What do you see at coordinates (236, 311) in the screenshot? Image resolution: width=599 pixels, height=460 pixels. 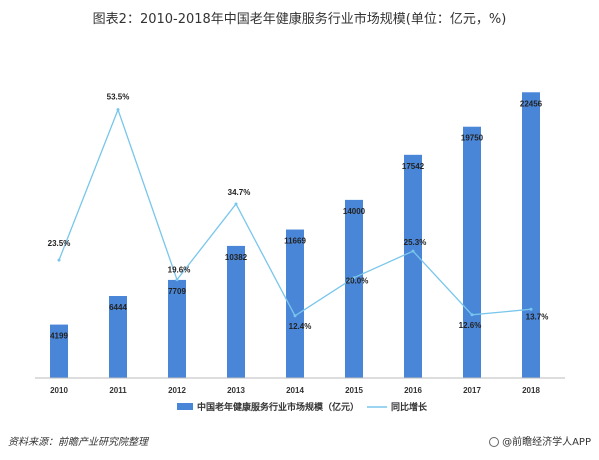 I see `bar-2013` at bounding box center [236, 311].